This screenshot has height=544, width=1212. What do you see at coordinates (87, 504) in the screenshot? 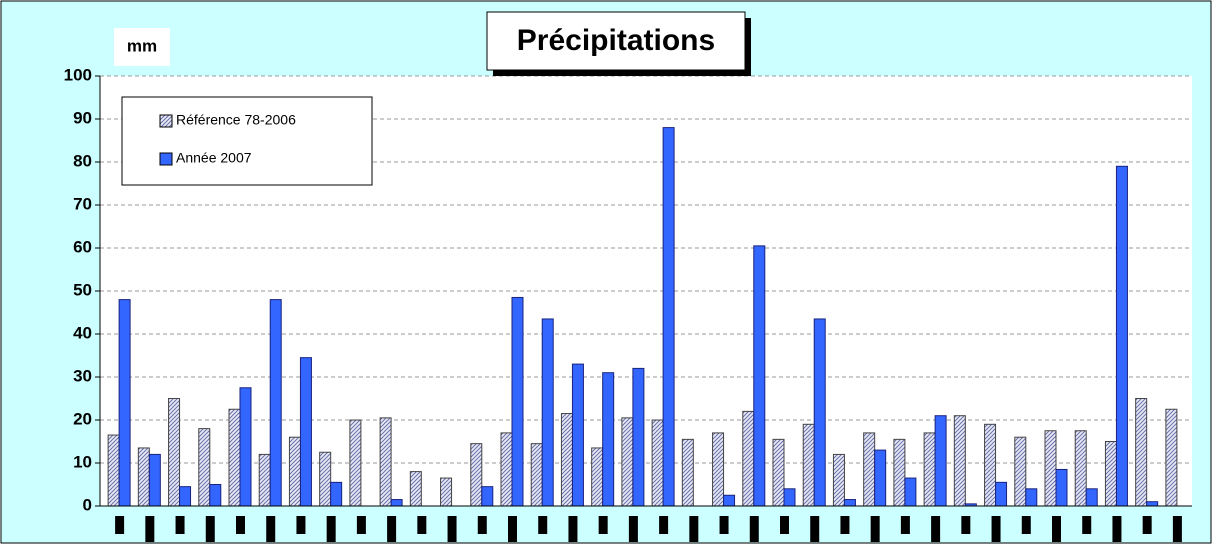
I see `y-tick-label: 0` at bounding box center [87, 504].